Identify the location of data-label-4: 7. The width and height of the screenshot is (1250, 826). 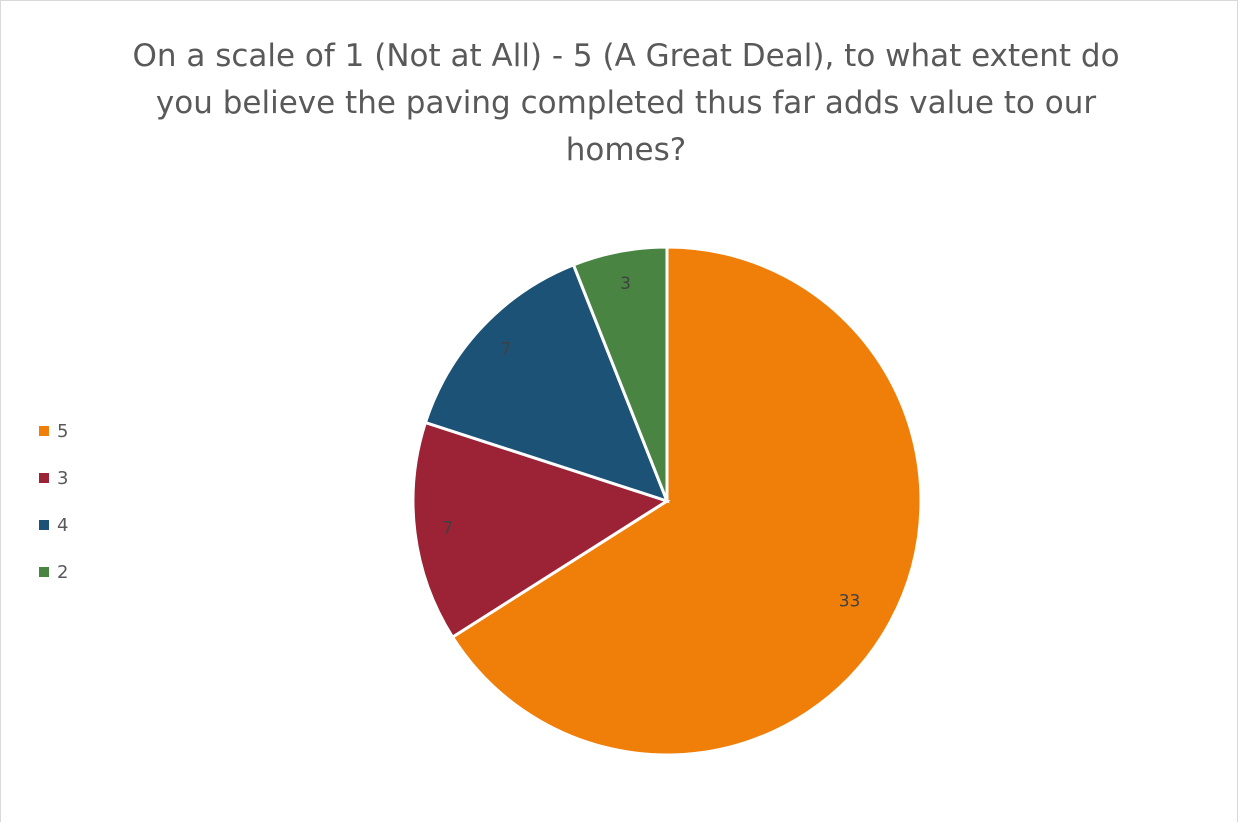
(505, 350).